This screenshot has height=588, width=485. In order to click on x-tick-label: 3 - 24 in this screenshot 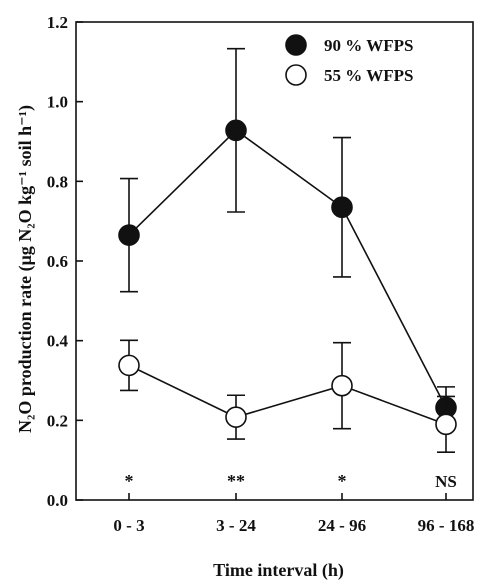, I will do `click(236, 525)`.